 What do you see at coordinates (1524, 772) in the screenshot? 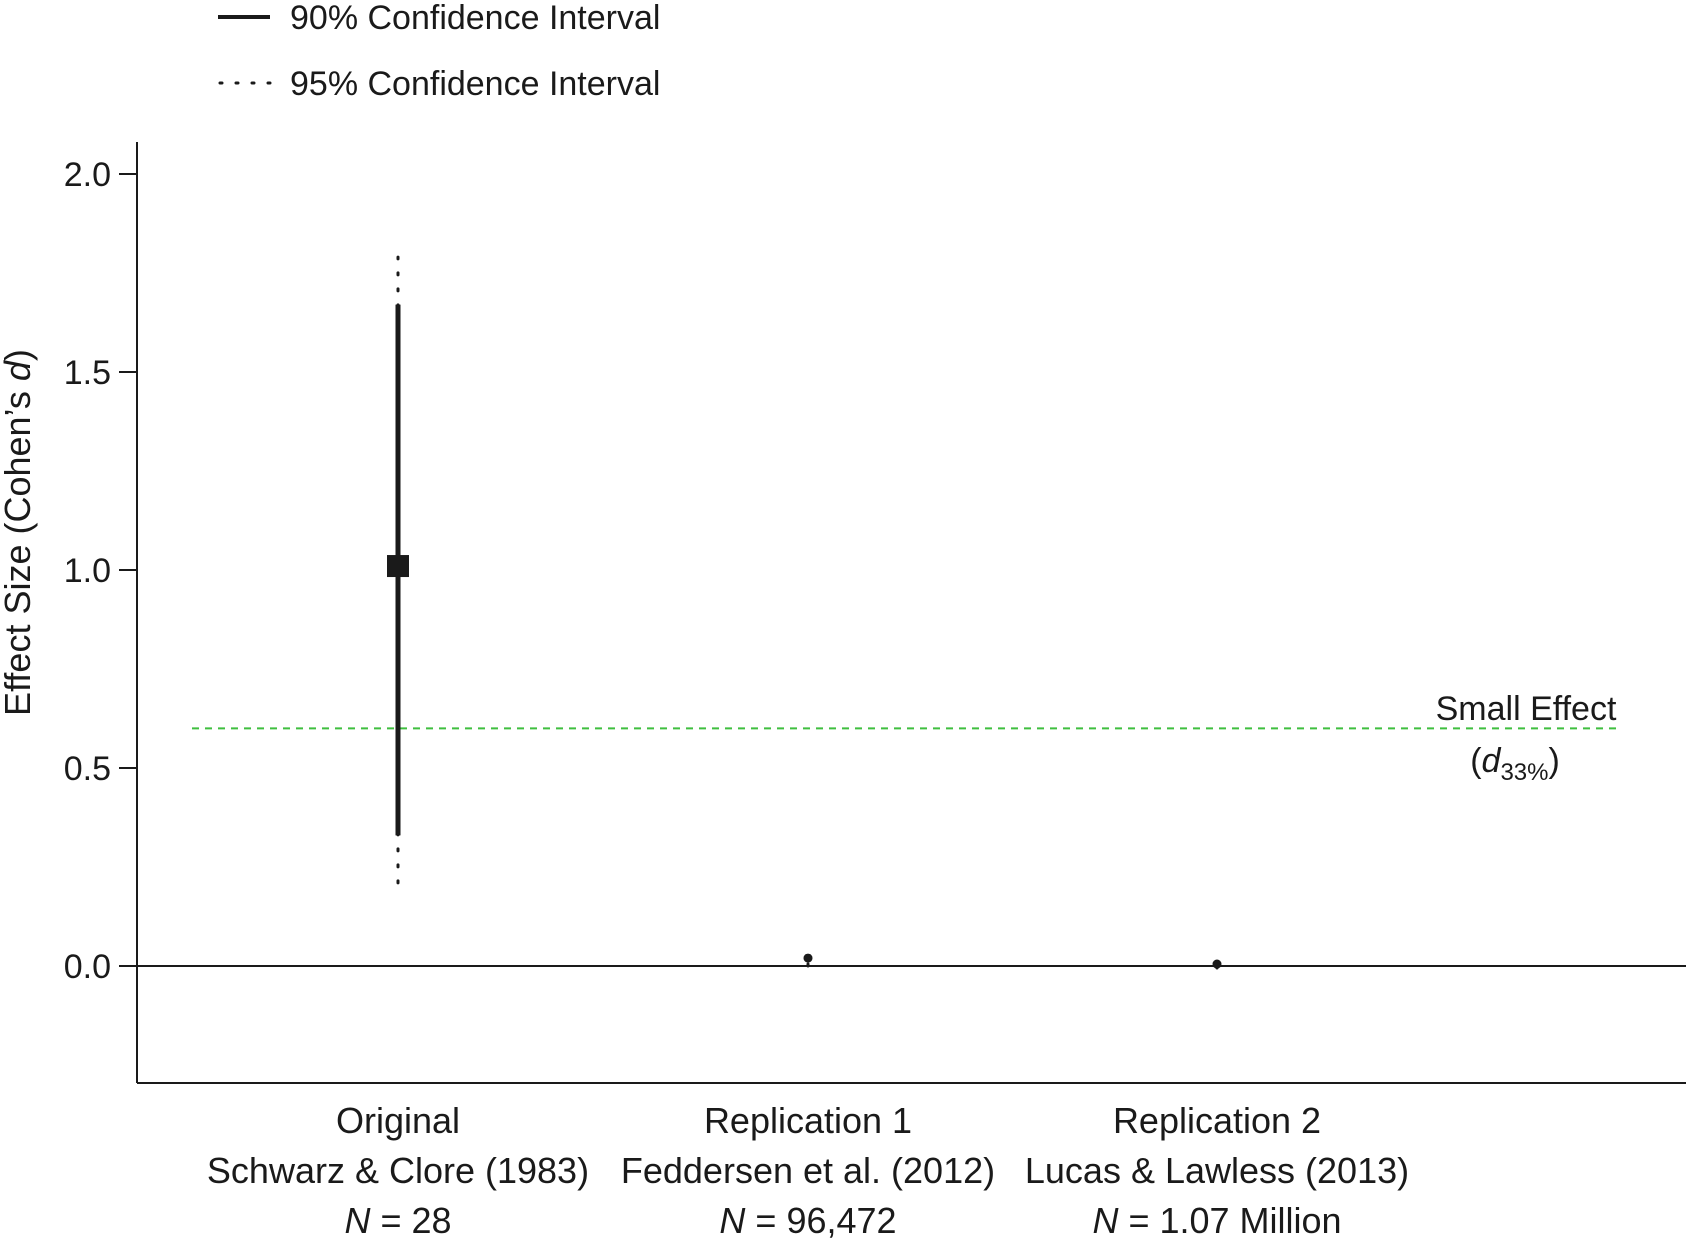
I see `small-effect-subscript: 33%` at bounding box center [1524, 772].